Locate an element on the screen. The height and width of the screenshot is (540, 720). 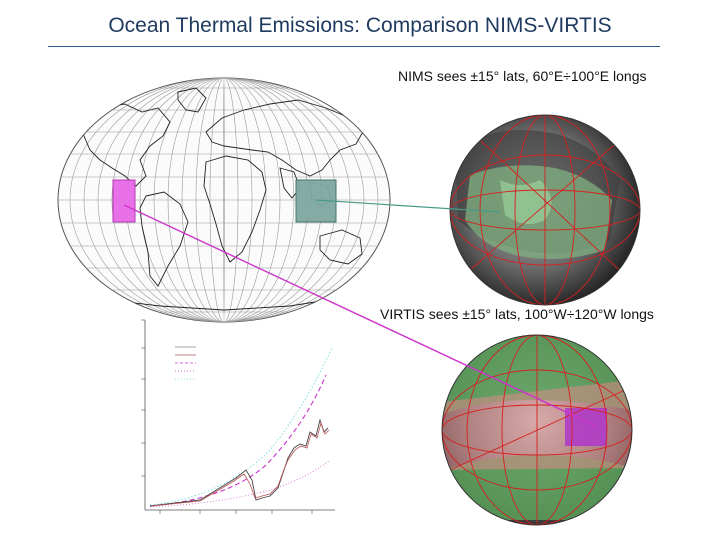
plot-ticks is located at coordinates (227, 416).